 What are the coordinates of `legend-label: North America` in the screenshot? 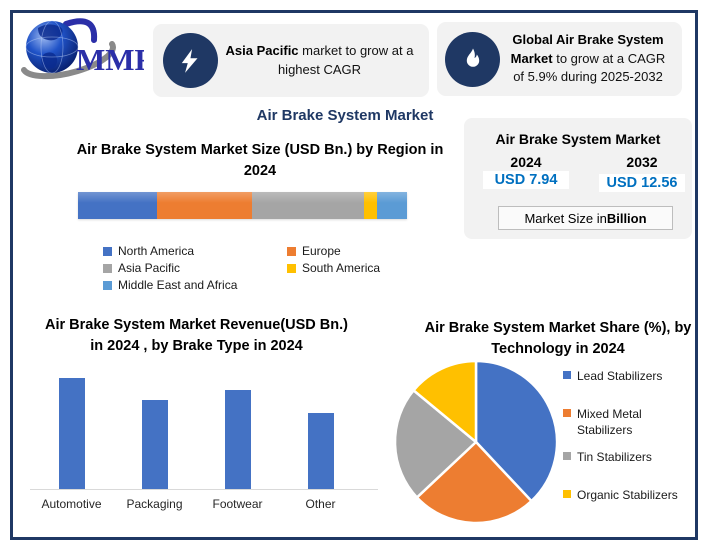 It's located at (156, 251).